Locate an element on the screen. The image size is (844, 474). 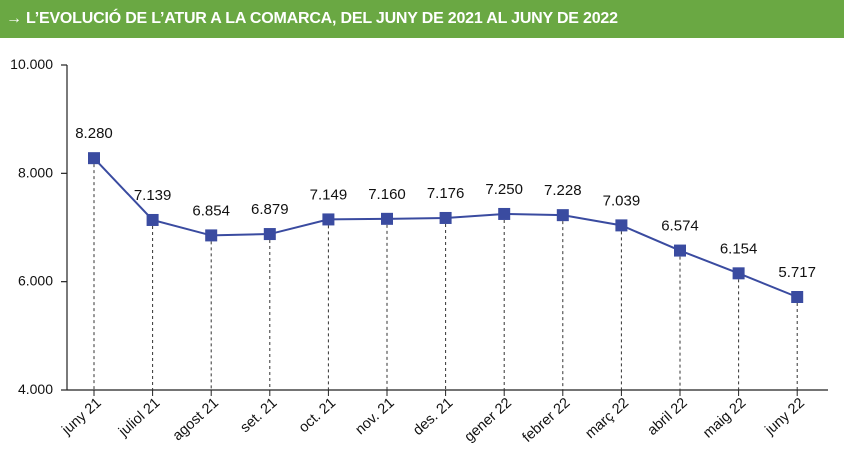
y-tick-label: 6.000 is located at coordinates (35, 281).